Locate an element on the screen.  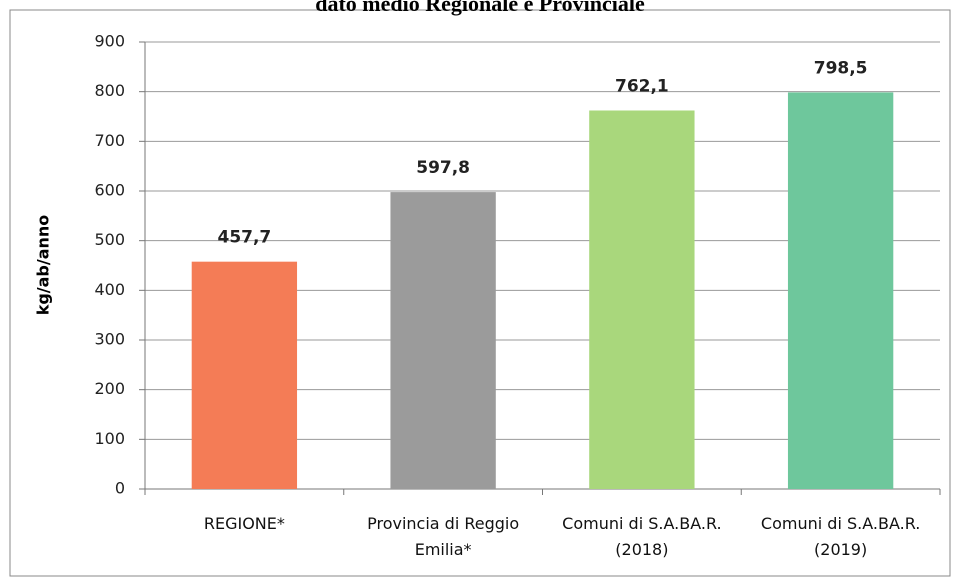
y-tick-label: 500 is located at coordinates (109, 239).